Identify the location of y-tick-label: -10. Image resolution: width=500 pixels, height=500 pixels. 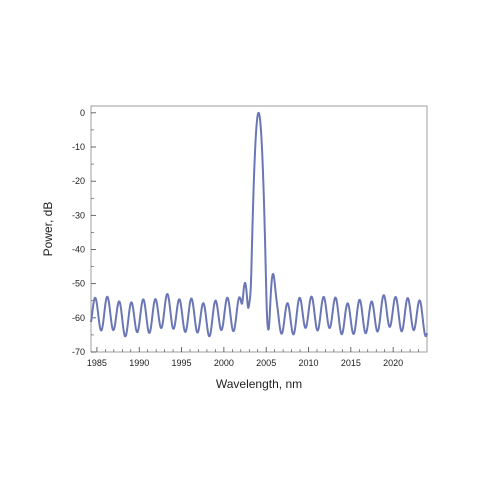
(78, 147).